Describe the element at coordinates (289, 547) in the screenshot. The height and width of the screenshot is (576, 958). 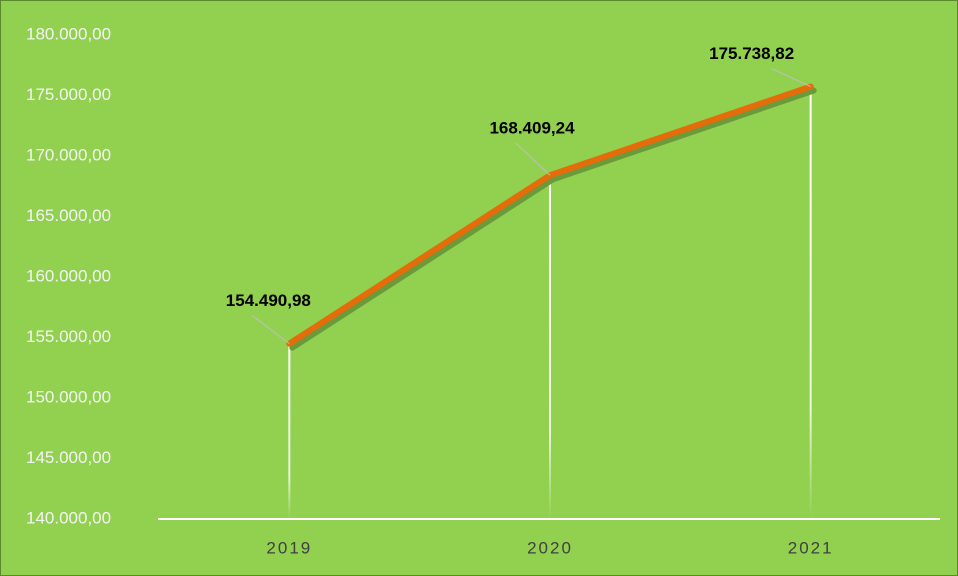
I see `x-tick-label: 2019` at that location.